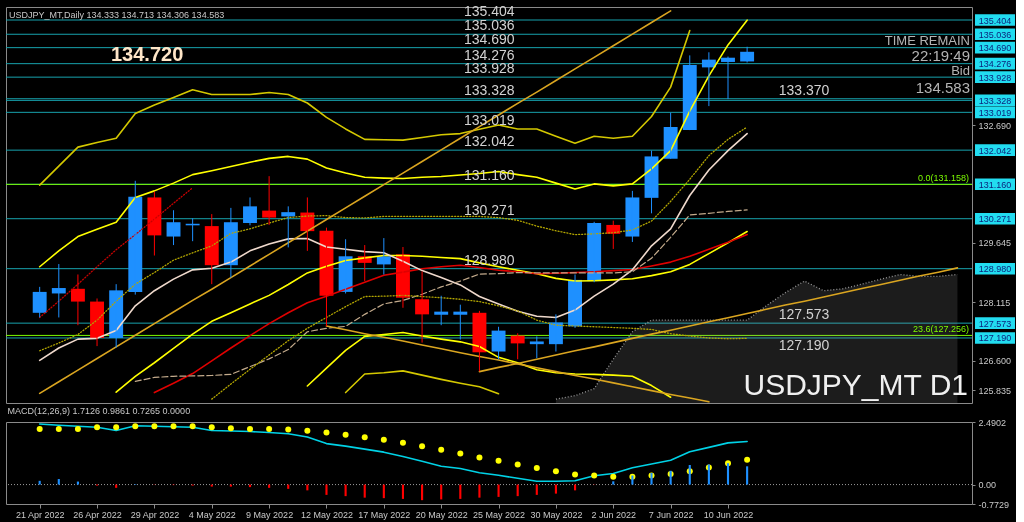  Describe the element at coordinates (804, 314) in the screenshot. I see `ref-line-label: 127.573` at that location.